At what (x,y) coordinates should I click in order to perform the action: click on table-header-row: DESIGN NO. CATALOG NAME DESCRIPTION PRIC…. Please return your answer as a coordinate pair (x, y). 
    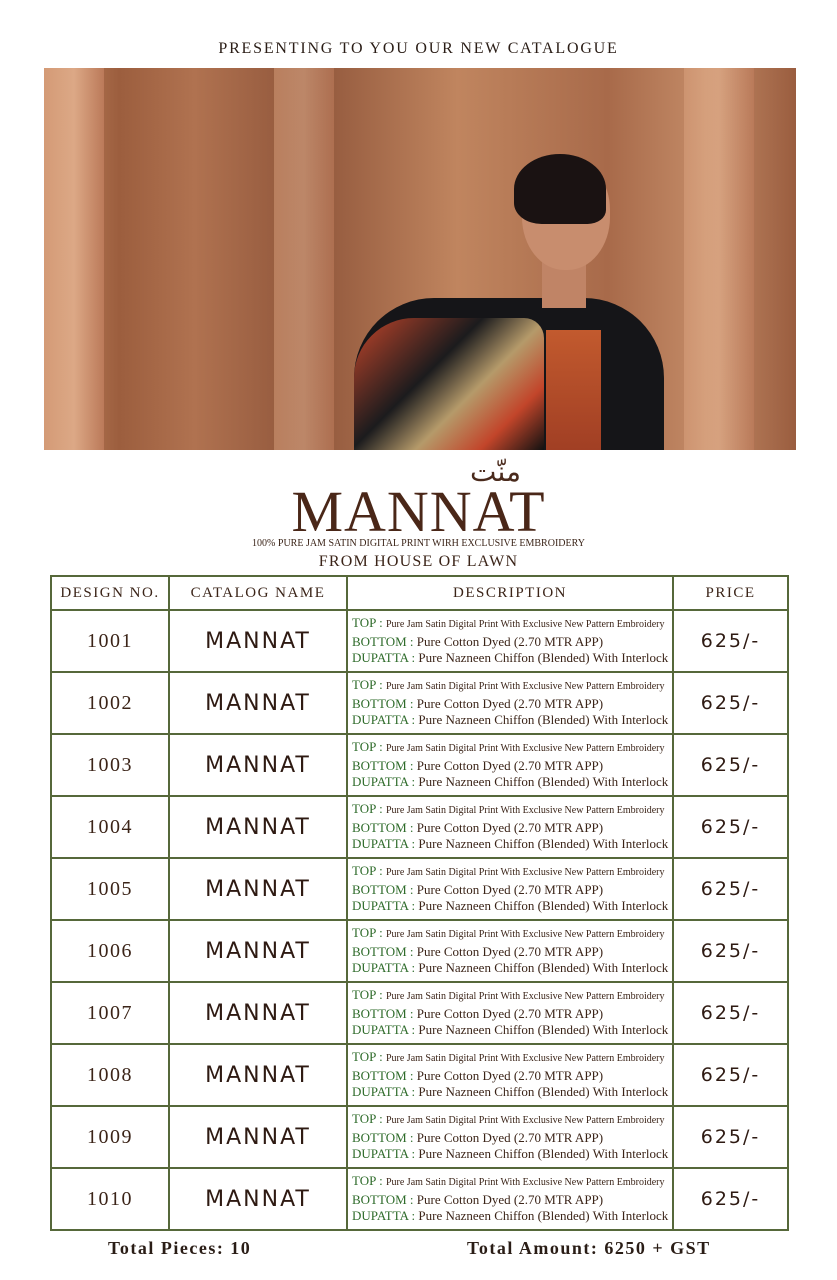
    Looking at the image, I should click on (419, 593).